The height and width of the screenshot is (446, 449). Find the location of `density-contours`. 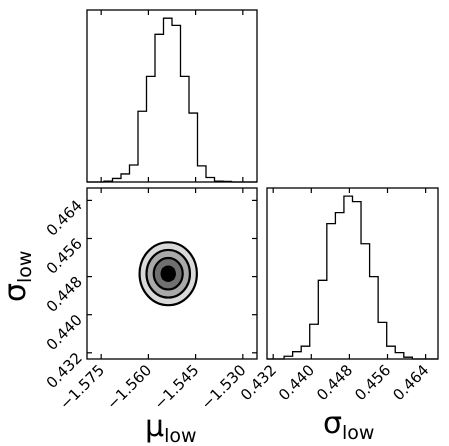

density-contours is located at coordinates (168, 274).